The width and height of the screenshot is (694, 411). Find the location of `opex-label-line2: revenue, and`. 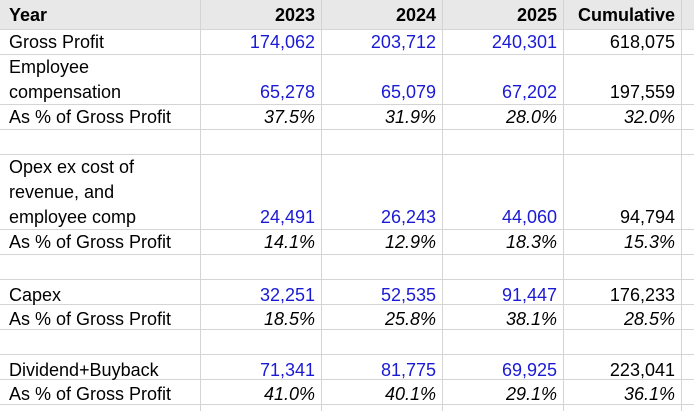

opex-label-line2: revenue, and is located at coordinates (62, 192).